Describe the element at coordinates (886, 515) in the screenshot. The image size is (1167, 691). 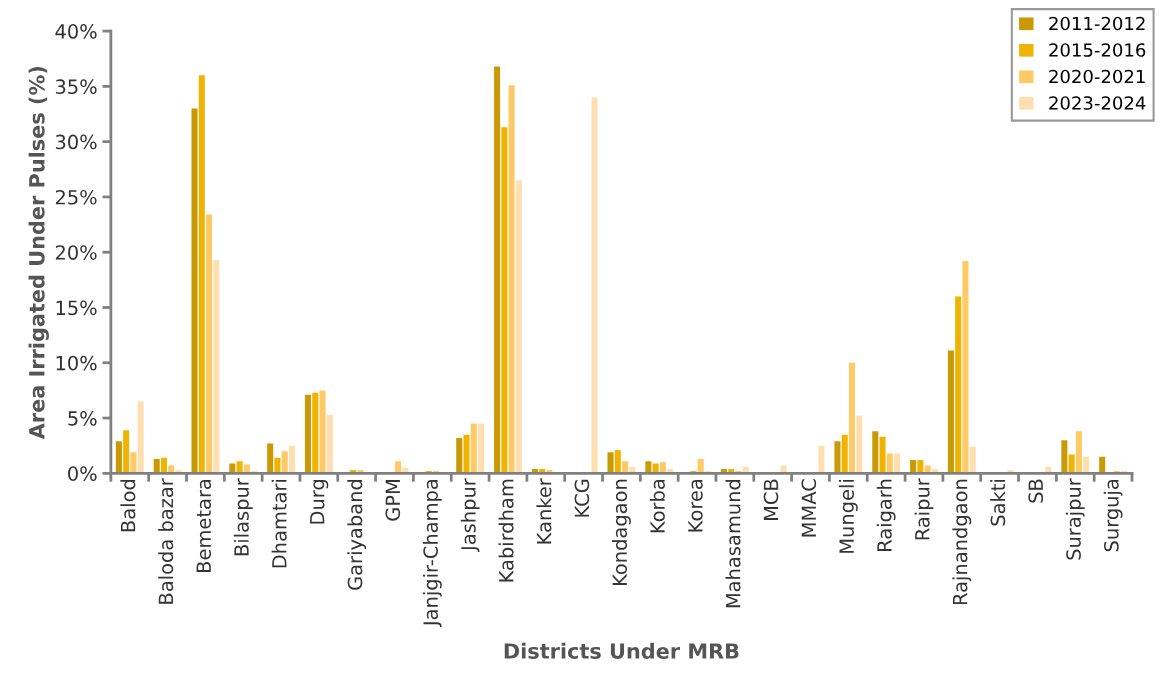
I see `x-tick-label: Raigarh` at that location.